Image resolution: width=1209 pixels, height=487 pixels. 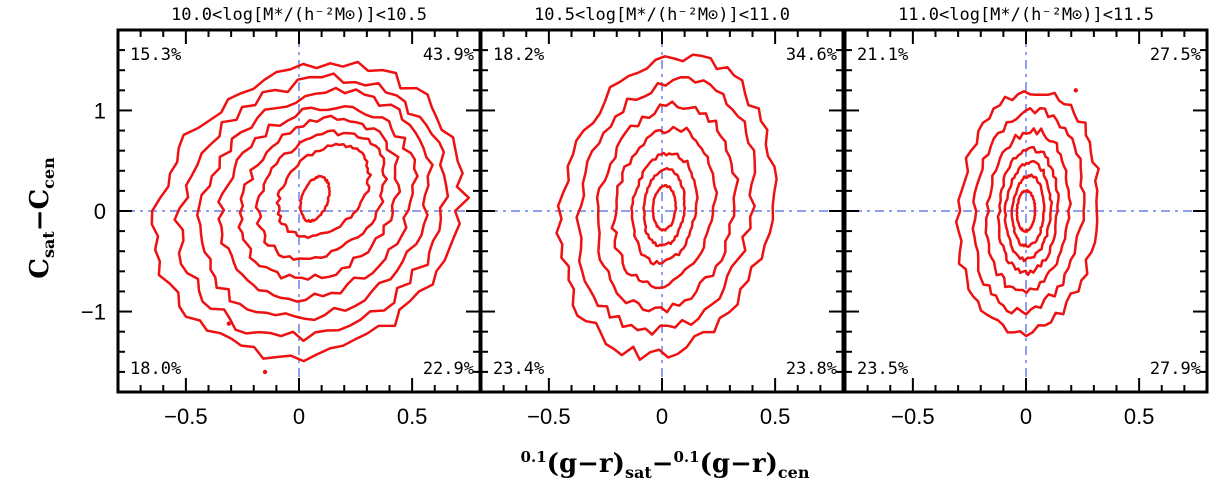 What do you see at coordinates (40, 210) in the screenshot?
I see `y-label-mid: −C` at bounding box center [40, 210].